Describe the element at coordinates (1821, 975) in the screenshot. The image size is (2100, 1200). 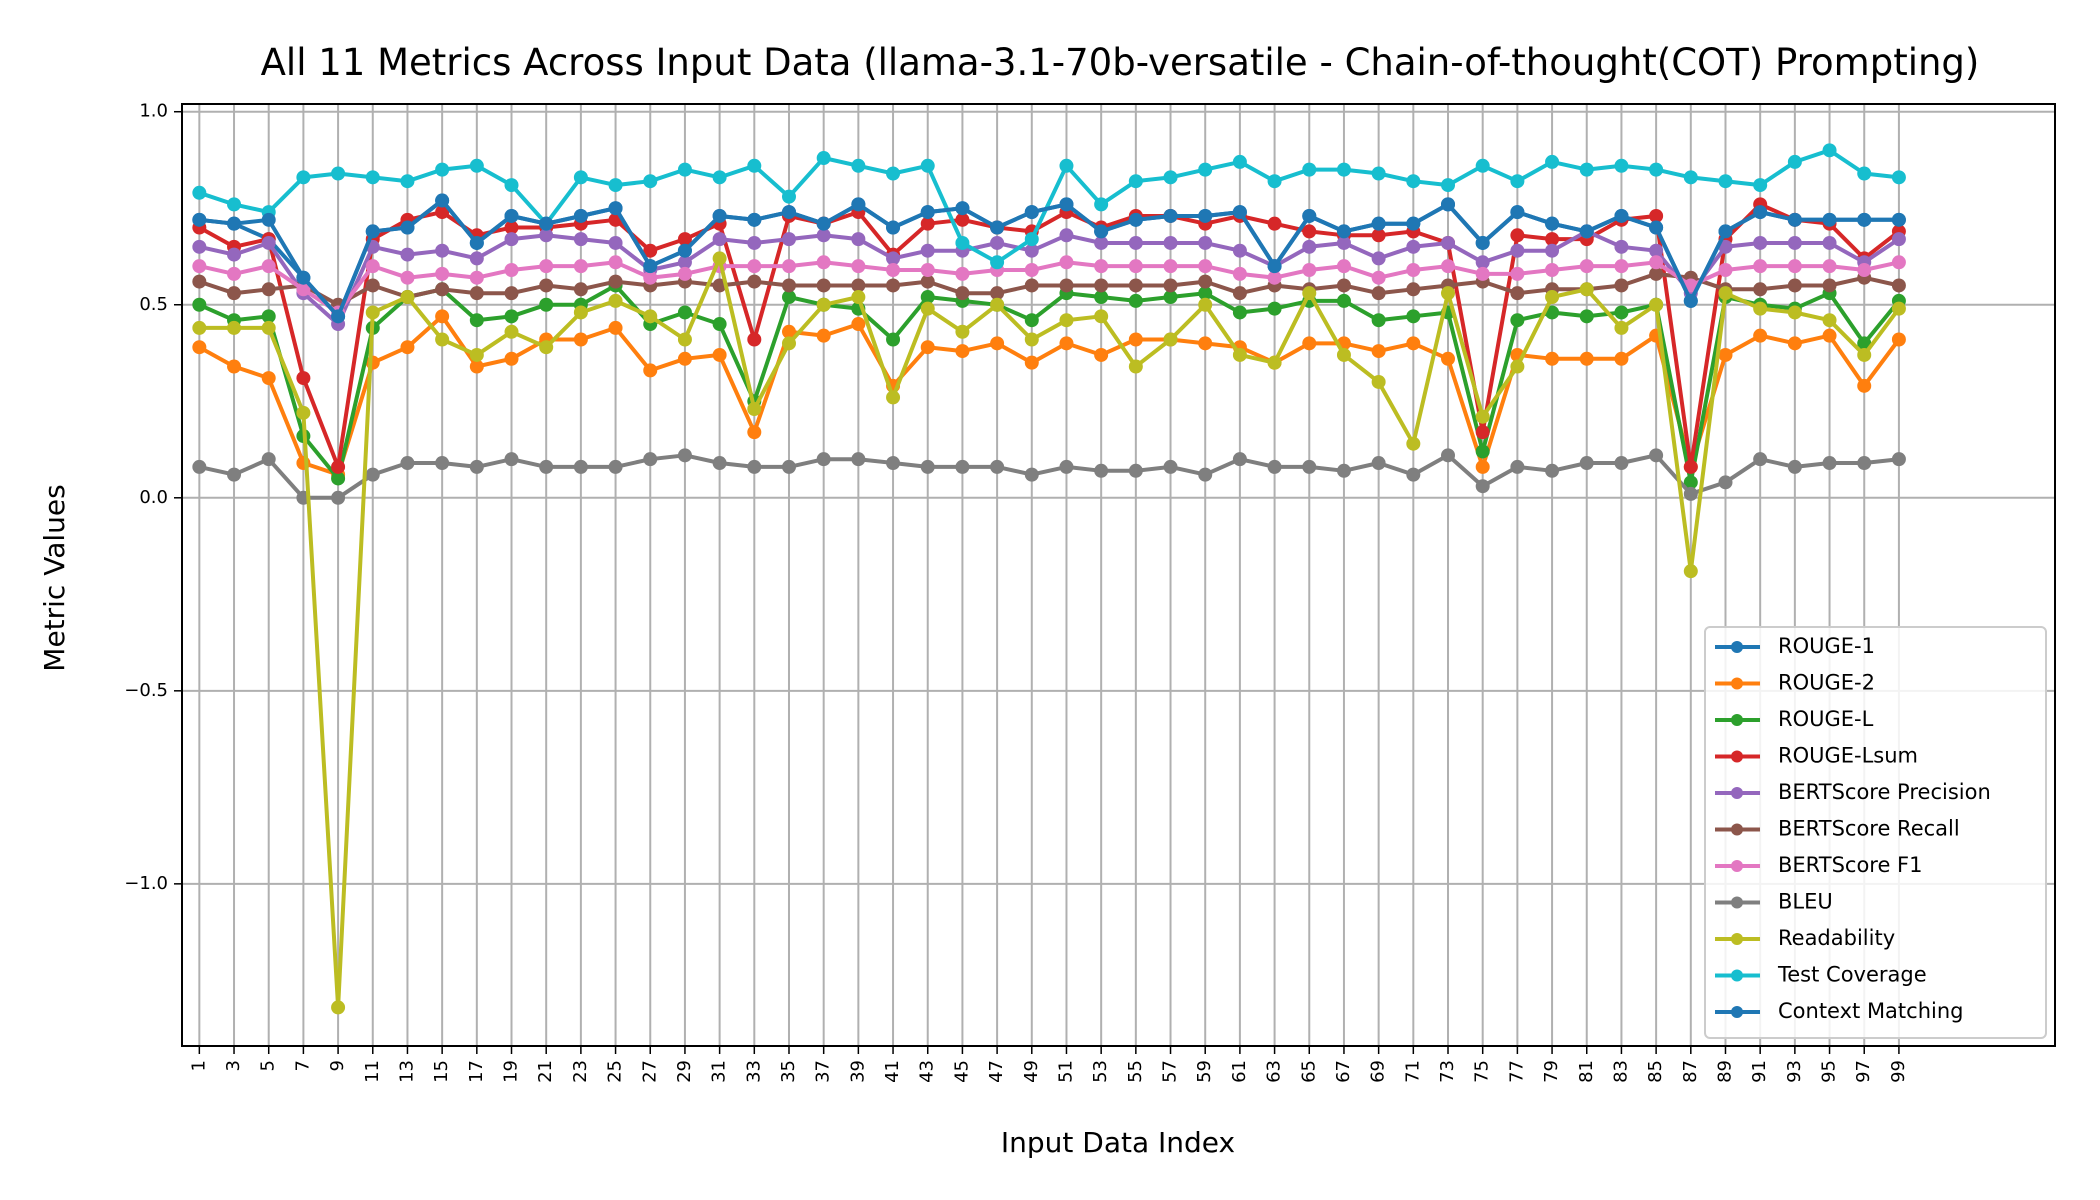
I see `legend-item: Test Coverage` at that location.